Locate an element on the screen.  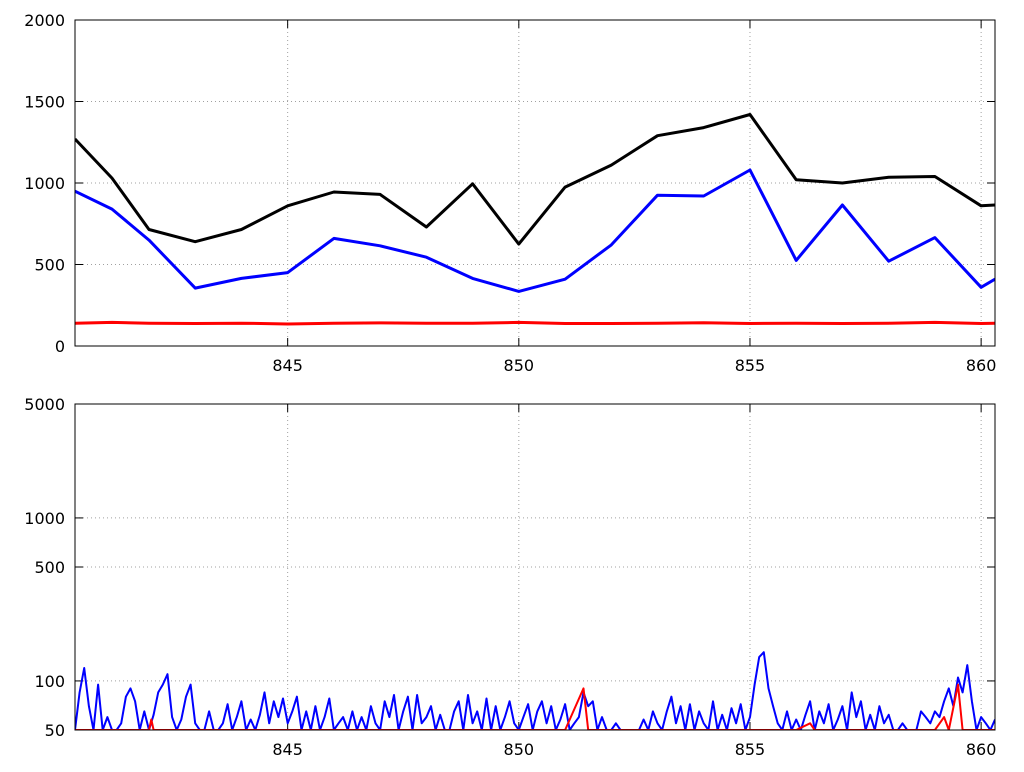
y-tick-label: 1500 is located at coordinates (44, 102).